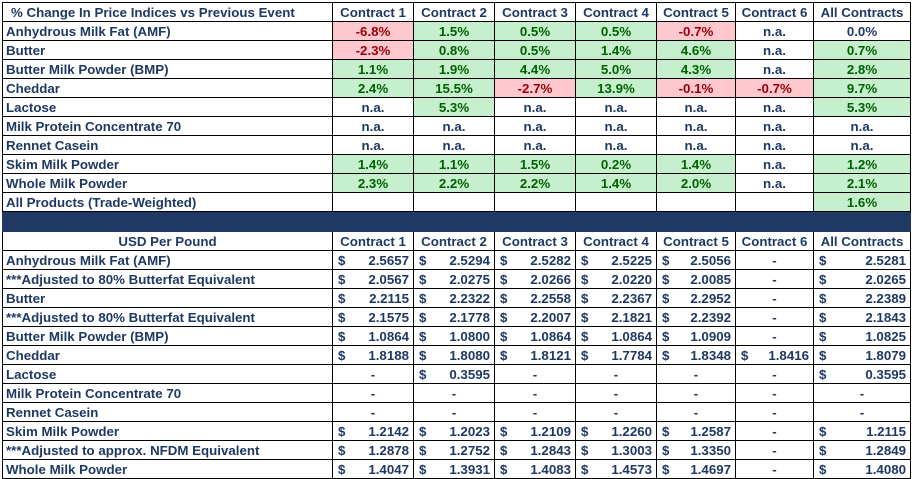 The height and width of the screenshot is (479, 912). Describe the element at coordinates (616, 164) in the screenshot. I see `pct-value-cell: 0.2%` at that location.